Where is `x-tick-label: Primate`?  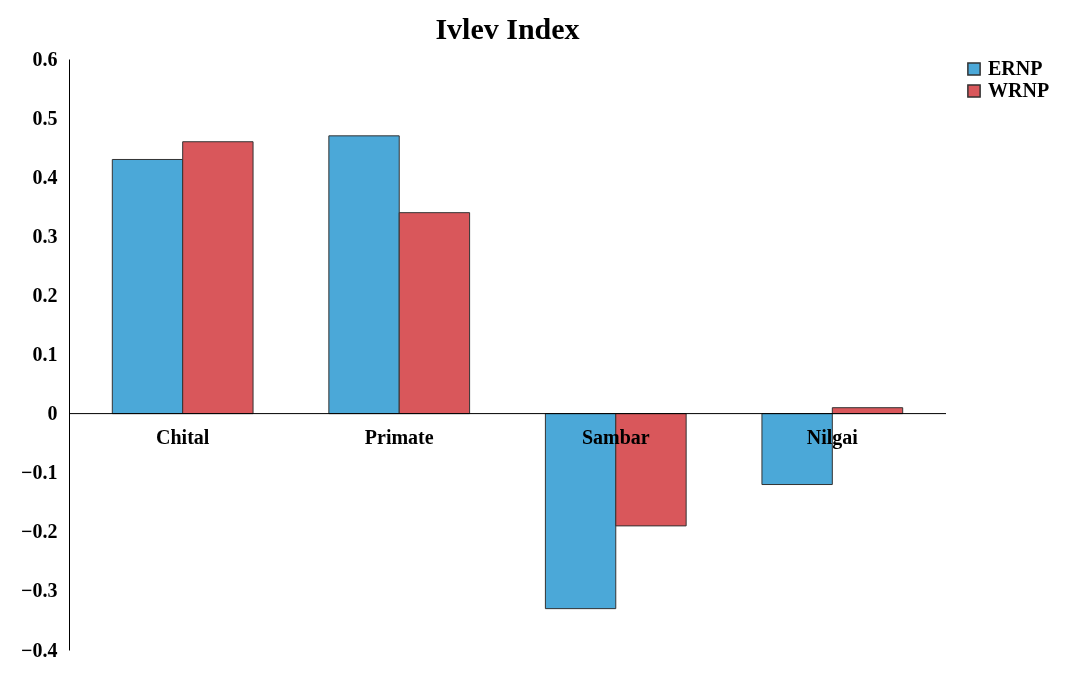 x-tick-label: Primate is located at coordinates (399, 436).